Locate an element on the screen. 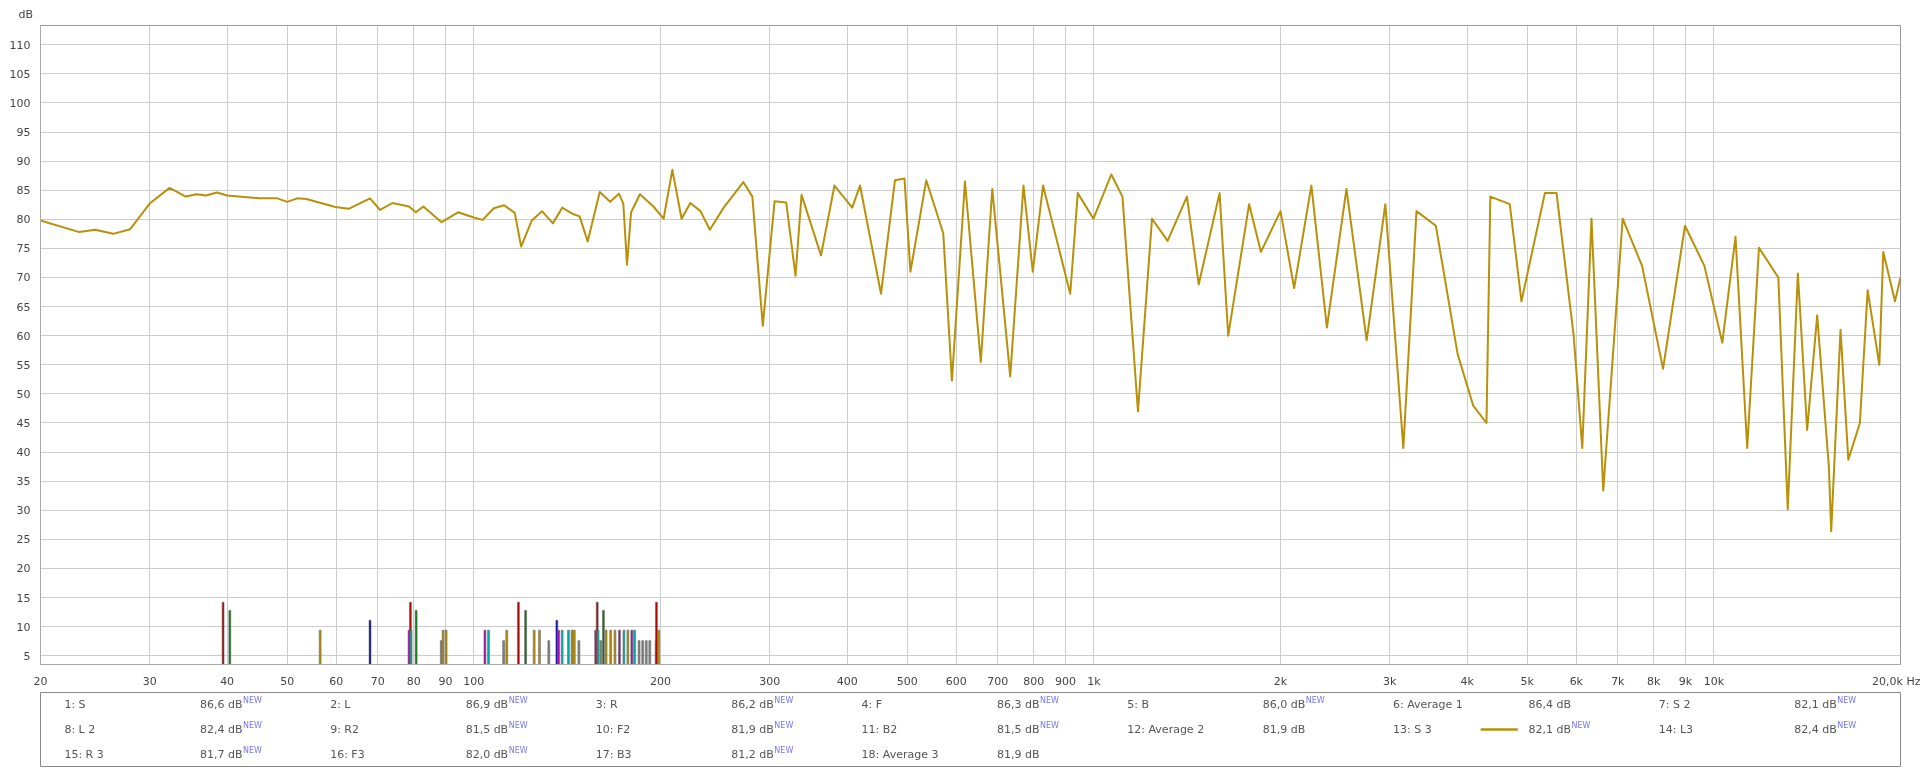  text: 3: R is located at coordinates (607, 705).